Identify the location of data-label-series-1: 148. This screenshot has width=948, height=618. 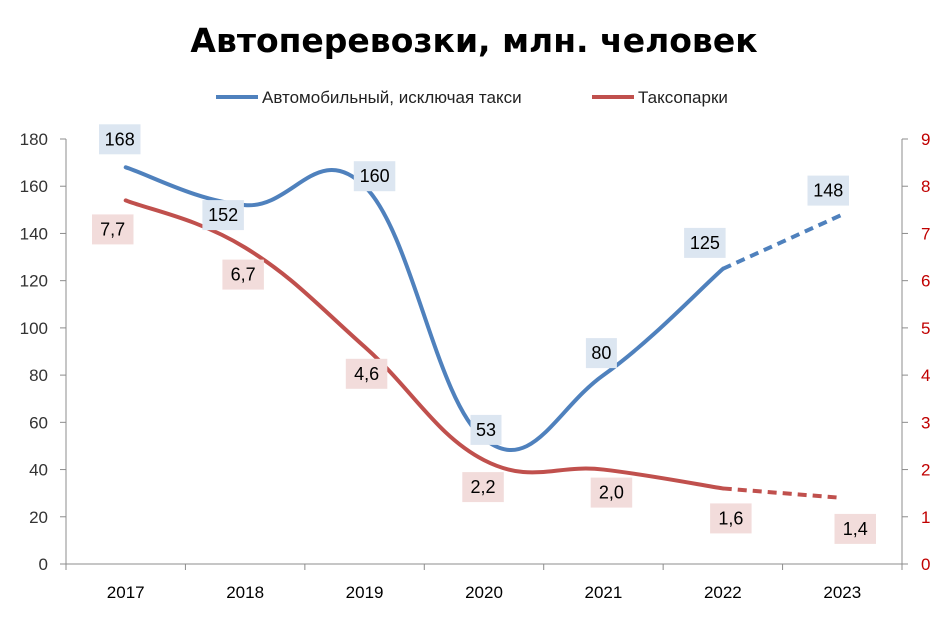
(828, 190).